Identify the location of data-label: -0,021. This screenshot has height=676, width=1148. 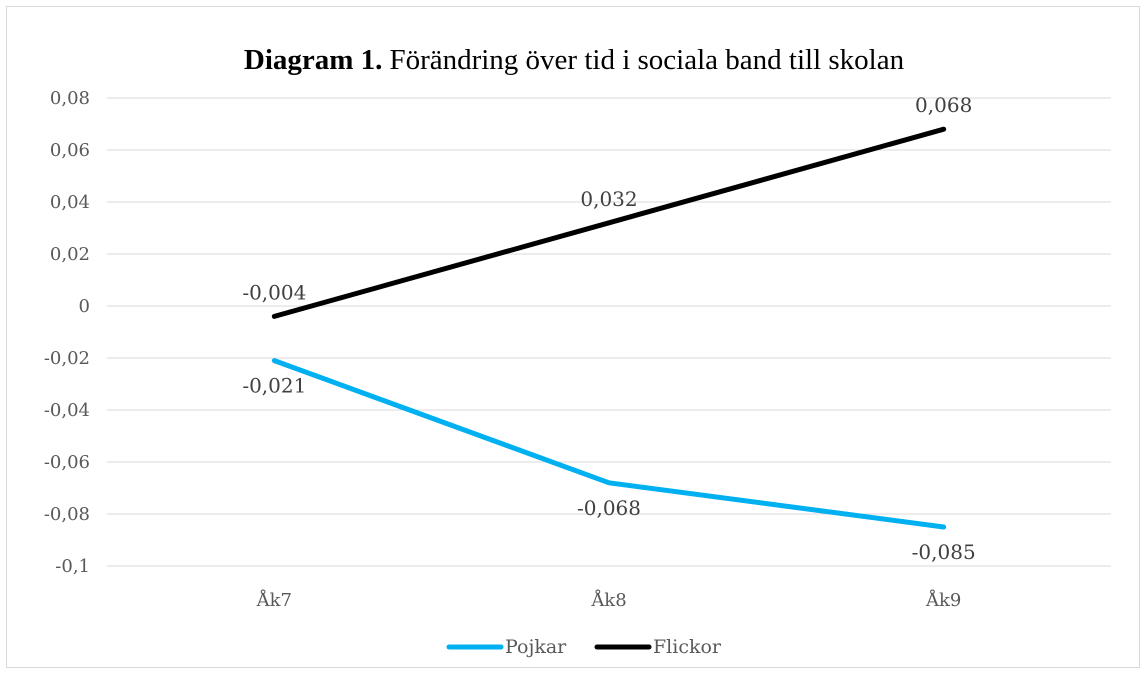
(274, 386).